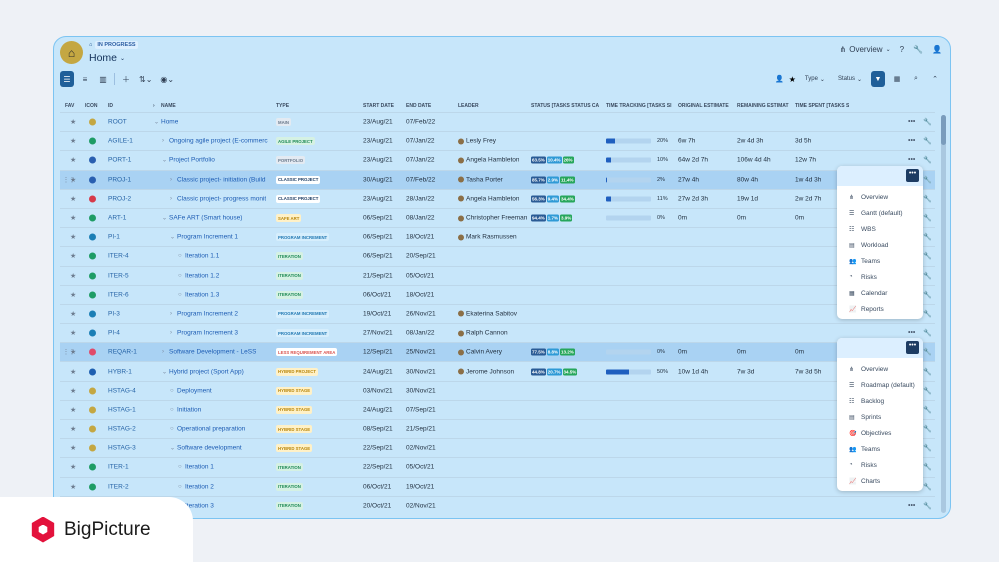  What do you see at coordinates (120, 180) in the screenshot?
I see `item-id: PROJ-1` at bounding box center [120, 180].